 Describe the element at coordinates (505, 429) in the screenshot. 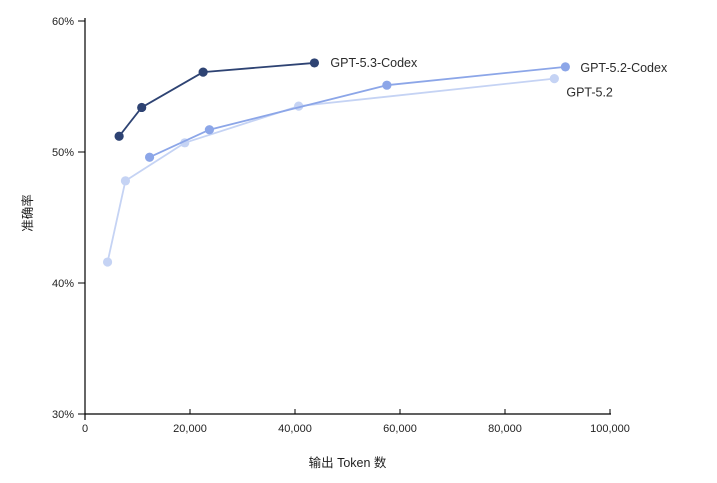

I see `x-tick-label: 80,000` at that location.